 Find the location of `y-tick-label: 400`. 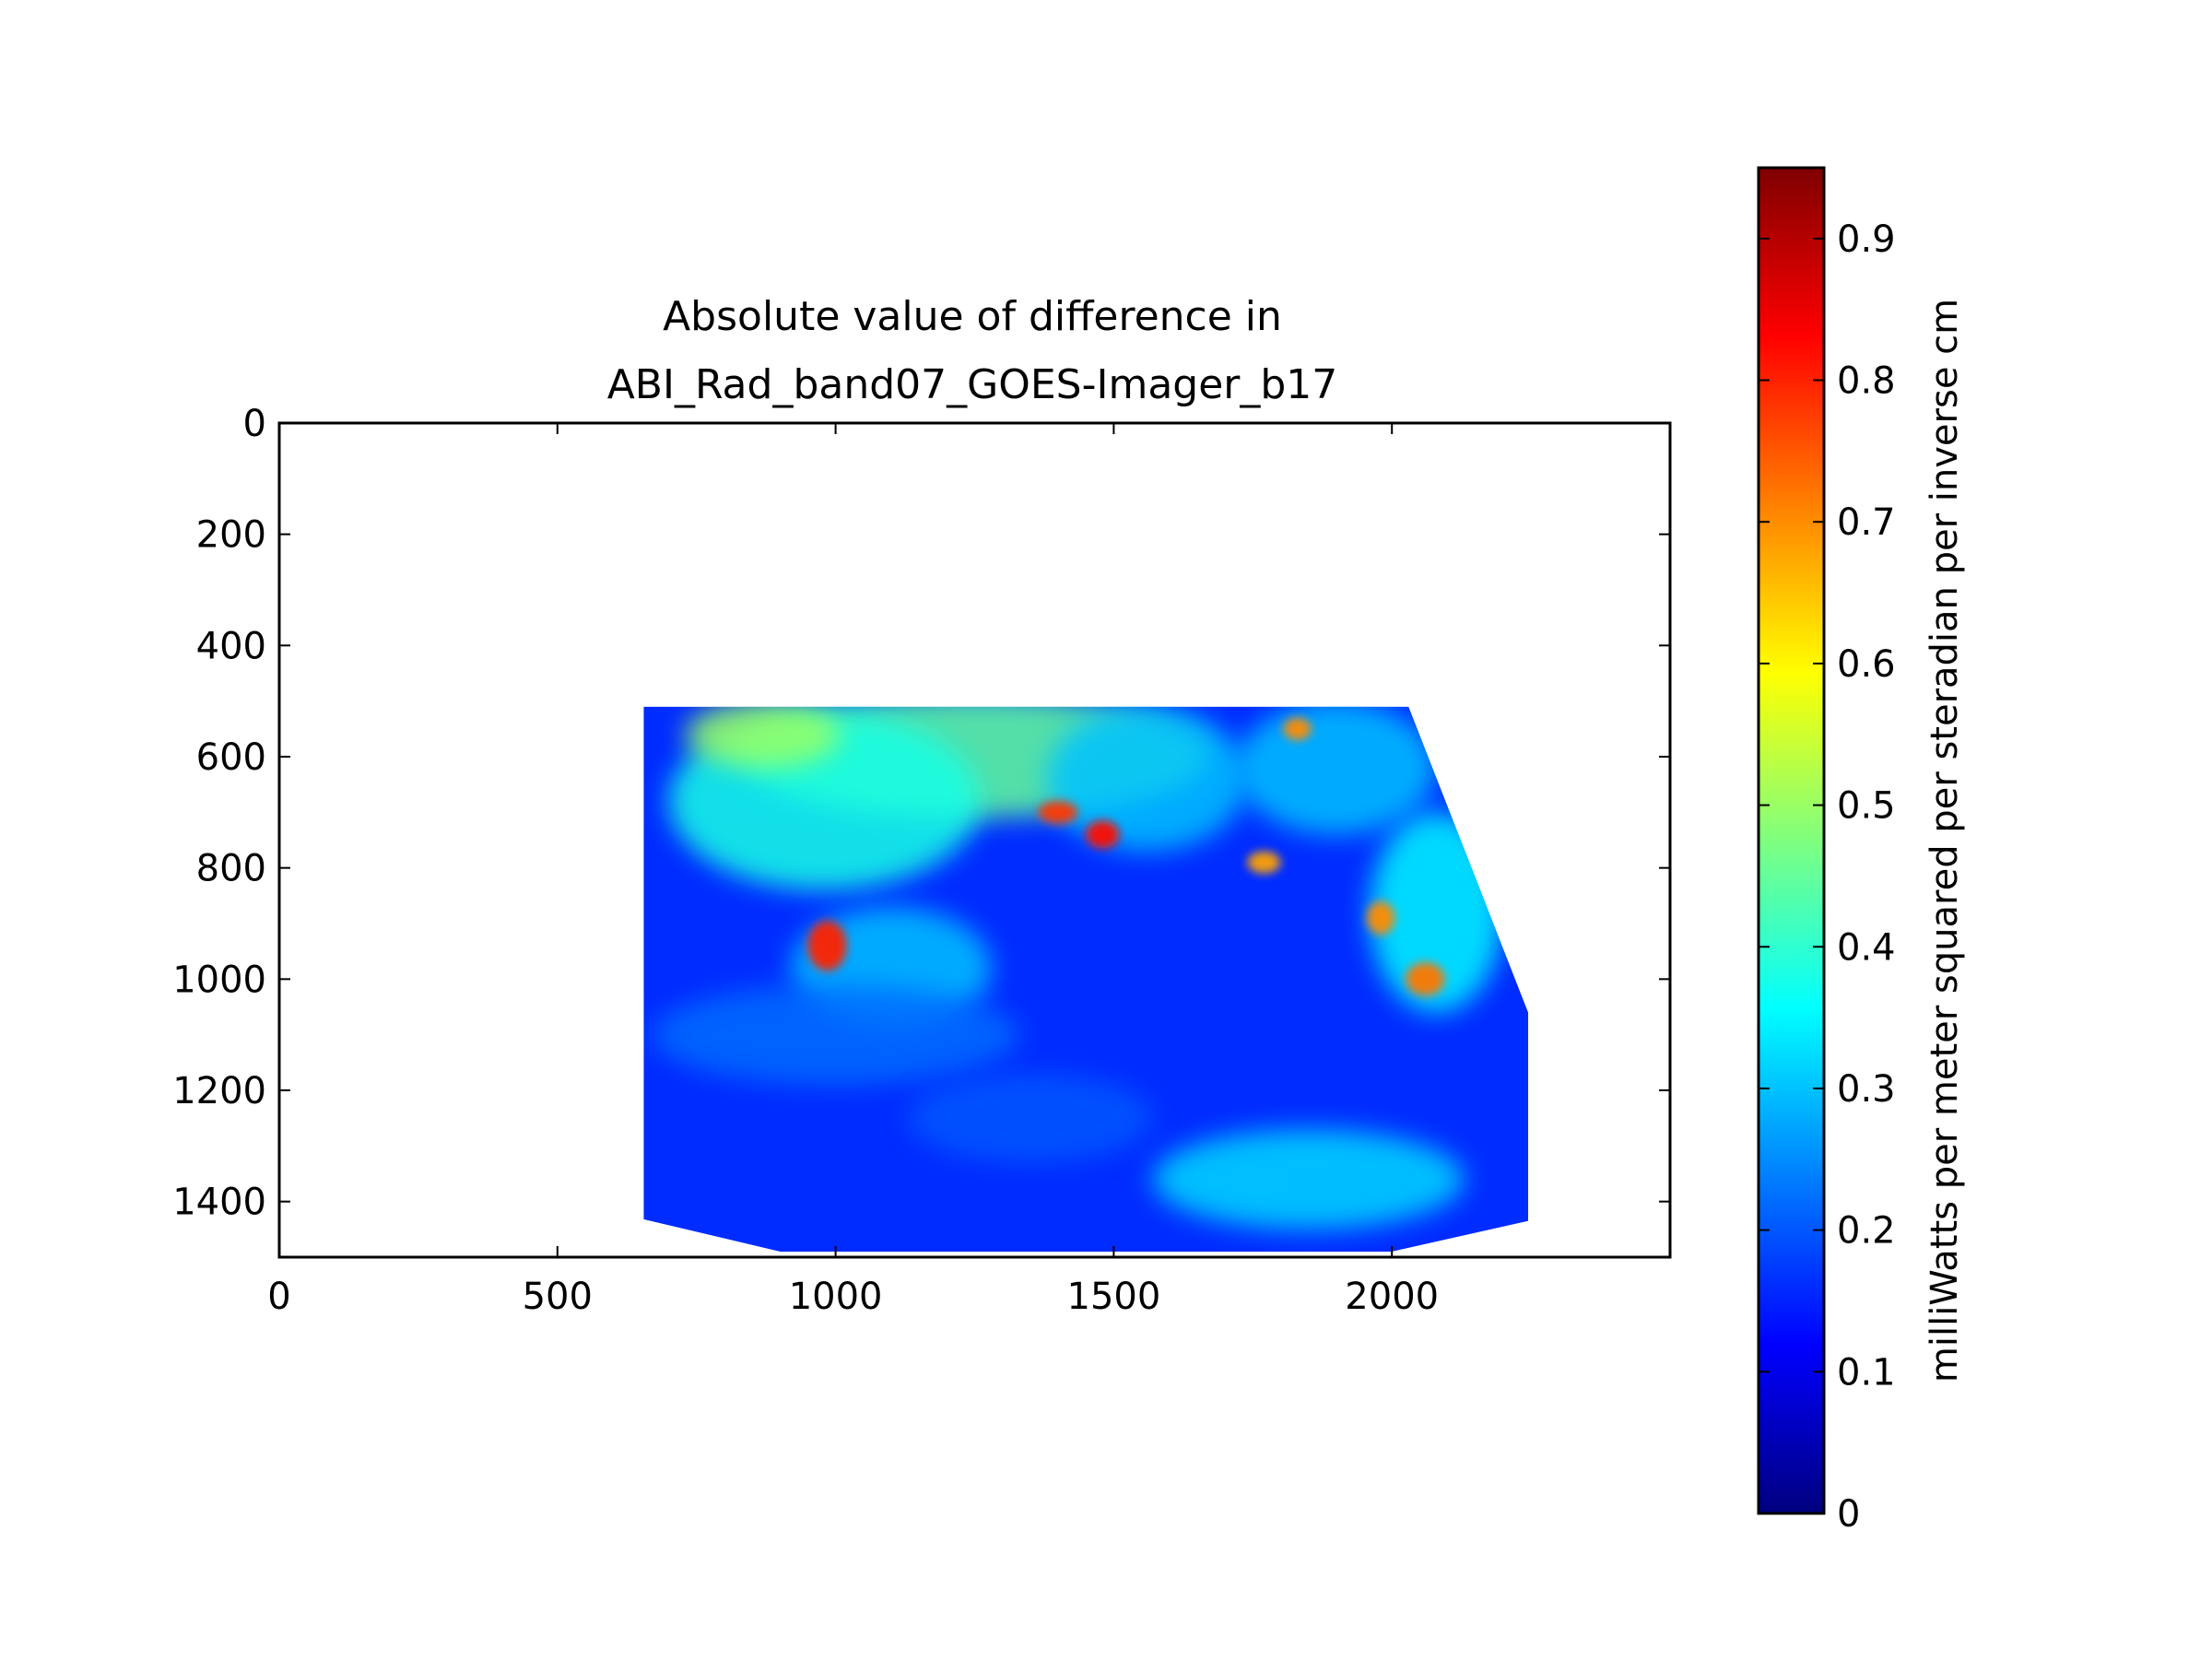

y-tick-label: 400 is located at coordinates (231, 646).